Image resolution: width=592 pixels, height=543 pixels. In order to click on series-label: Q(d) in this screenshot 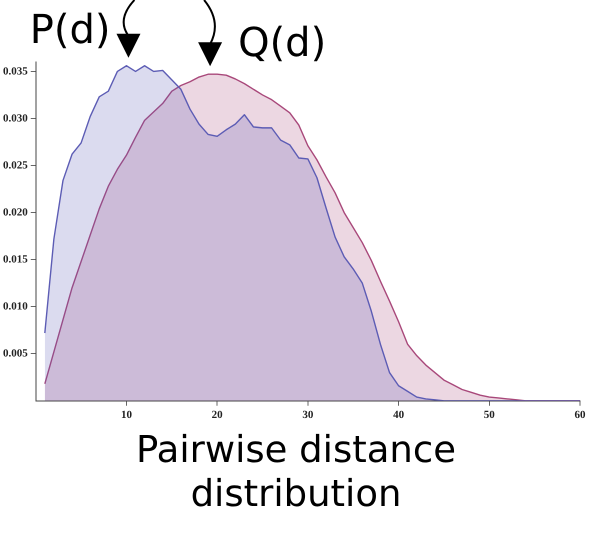, I will do `click(282, 43)`.